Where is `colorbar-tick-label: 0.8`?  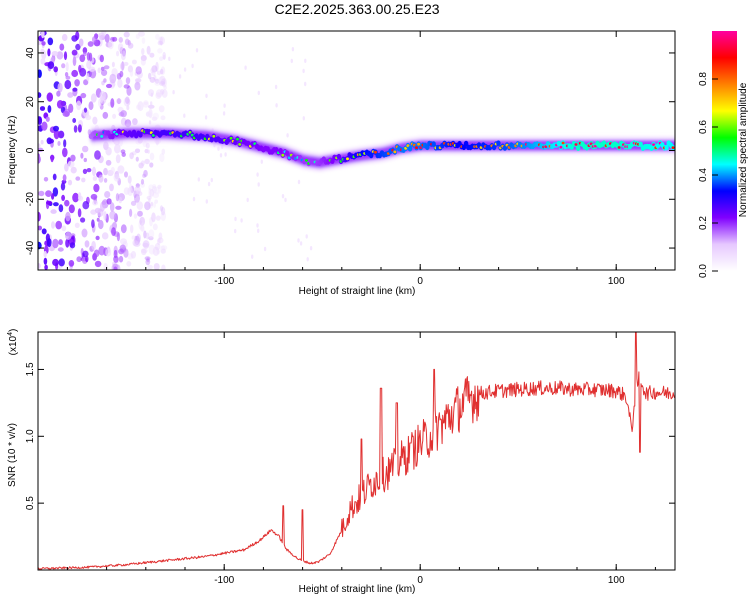 colorbar-tick-label: 0.8 is located at coordinates (703, 79).